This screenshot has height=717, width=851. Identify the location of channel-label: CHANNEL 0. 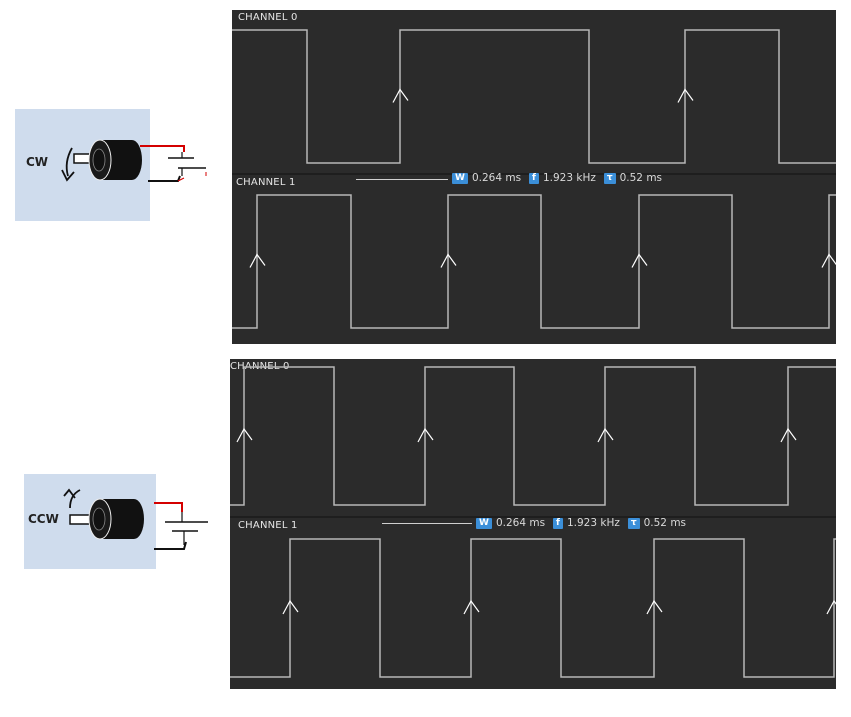
(268, 17).